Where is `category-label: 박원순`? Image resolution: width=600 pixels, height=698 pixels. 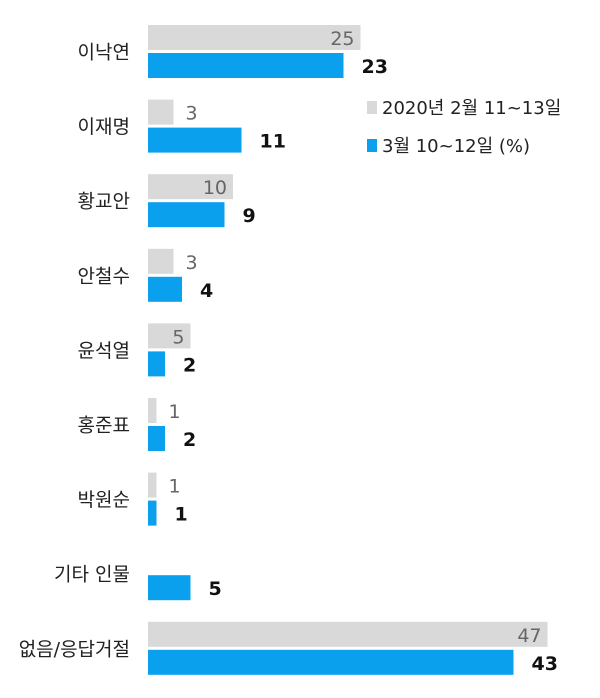 category-label: 박원순 is located at coordinates (104, 500).